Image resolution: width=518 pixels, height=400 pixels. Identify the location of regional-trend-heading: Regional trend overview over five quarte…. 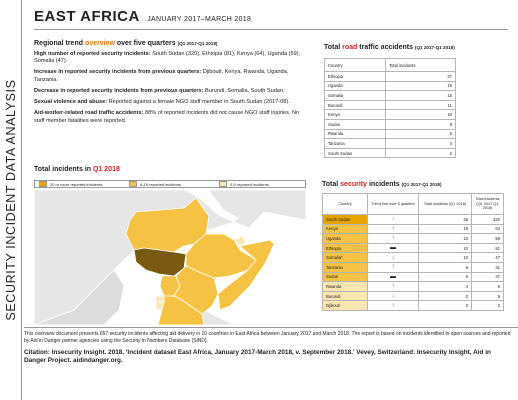
(168, 44).